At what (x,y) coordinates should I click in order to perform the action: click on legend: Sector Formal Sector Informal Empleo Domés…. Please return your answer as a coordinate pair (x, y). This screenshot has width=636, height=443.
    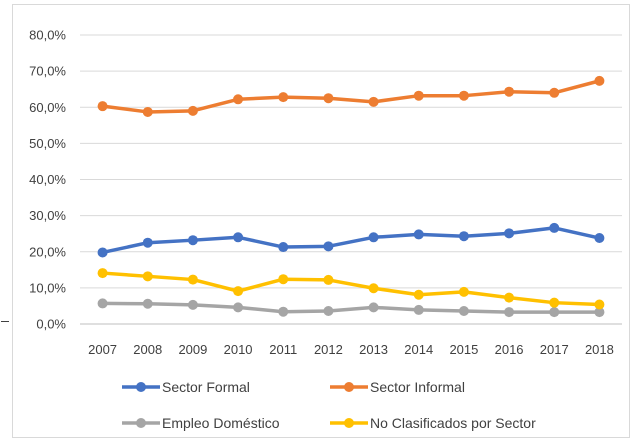
    Looking at the image, I should click on (329, 405).